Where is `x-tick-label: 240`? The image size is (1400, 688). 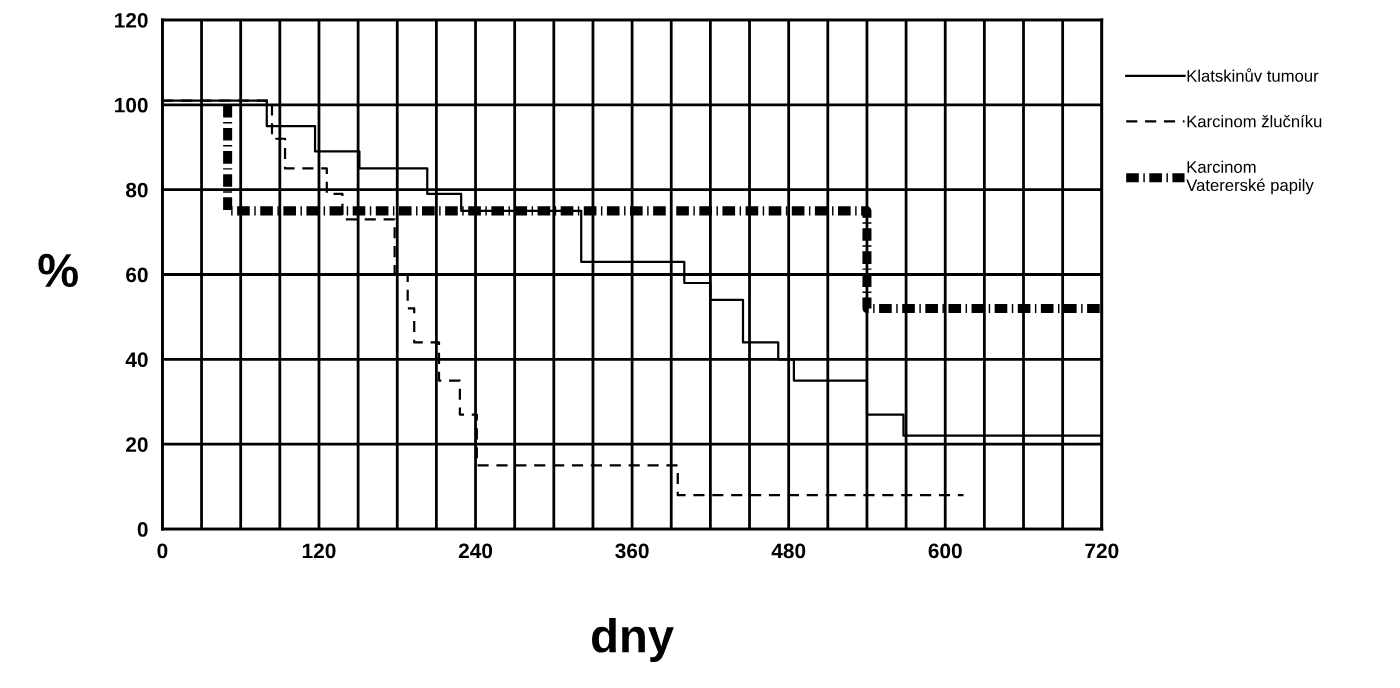 x-tick-label: 240 is located at coordinates (475, 551).